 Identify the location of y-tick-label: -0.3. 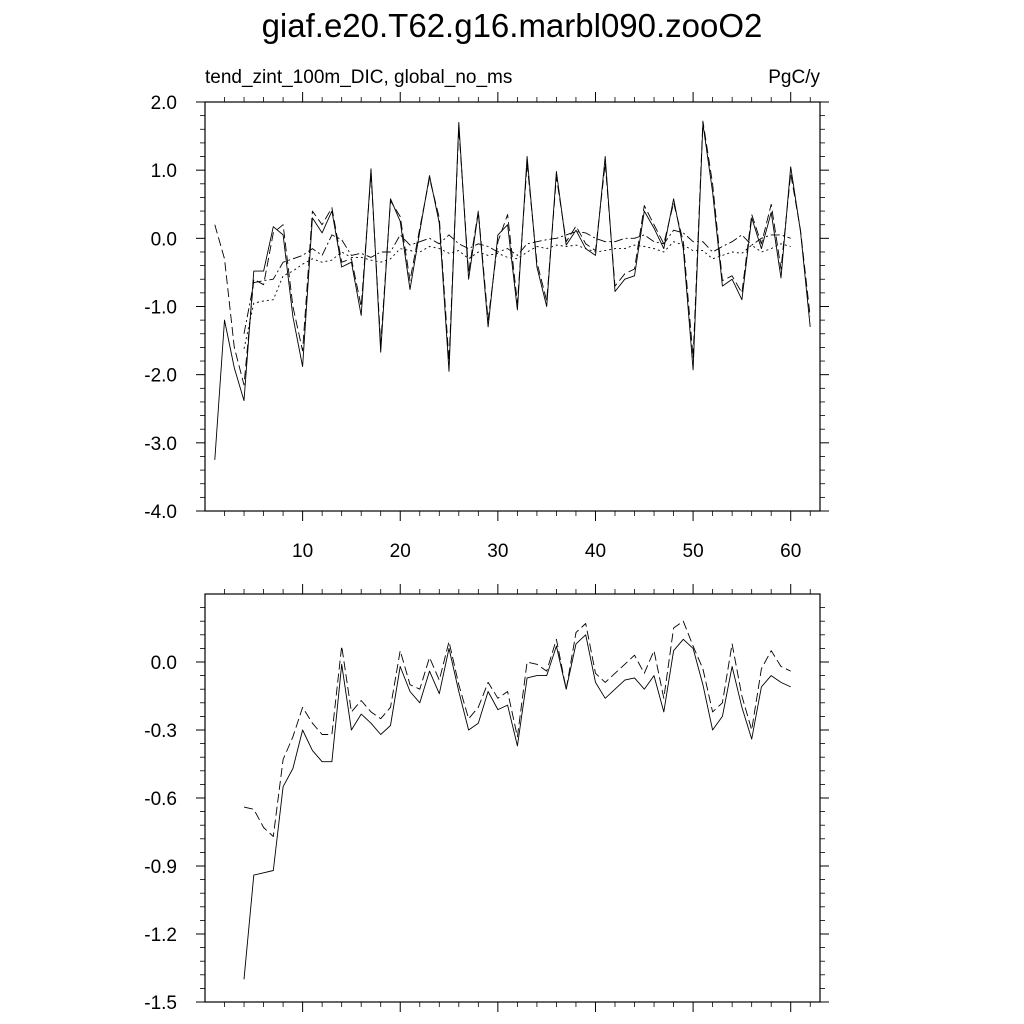
(160, 731).